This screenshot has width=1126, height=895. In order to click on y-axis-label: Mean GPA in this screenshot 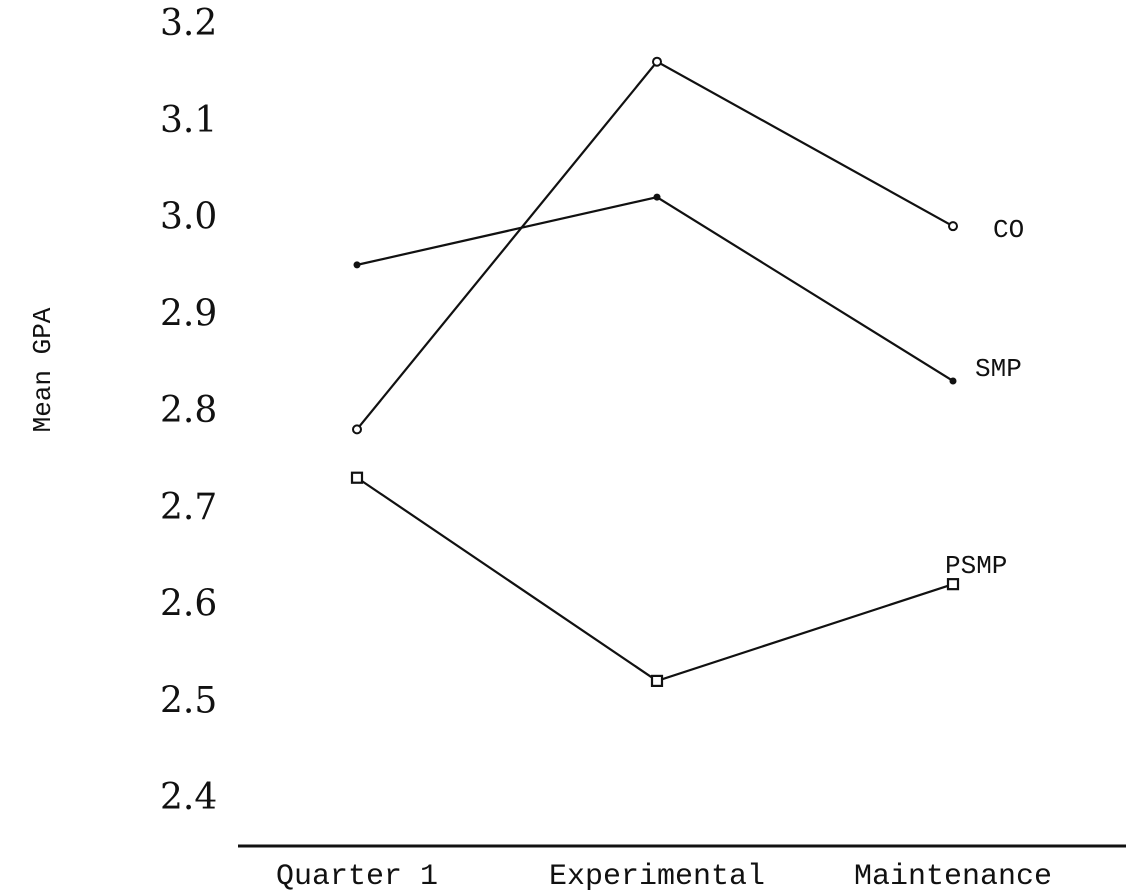, I will do `click(43, 369)`.